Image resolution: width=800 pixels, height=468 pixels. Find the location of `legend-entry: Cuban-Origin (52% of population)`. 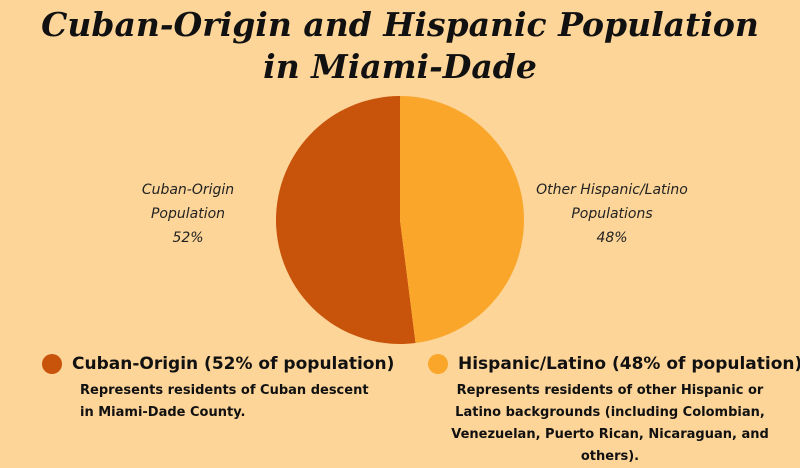

legend-entry: Cuban-Origin (52% of population) is located at coordinates (218, 364).